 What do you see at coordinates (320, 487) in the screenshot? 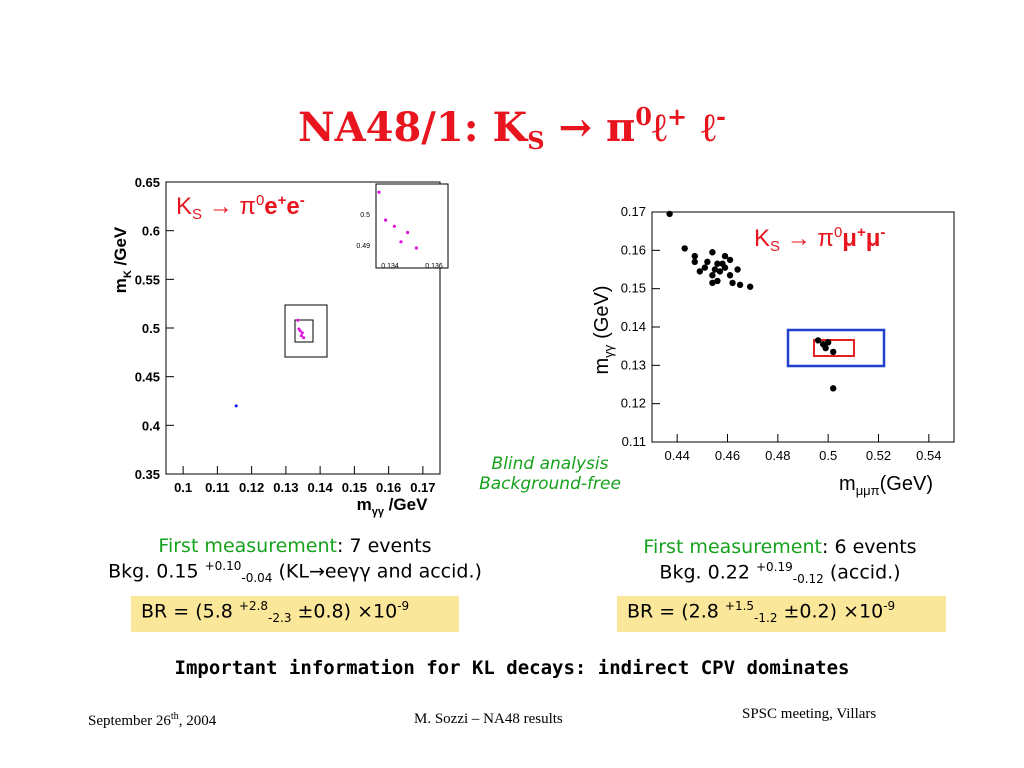
I see `left-x-tick-label: 0.14` at bounding box center [320, 487].